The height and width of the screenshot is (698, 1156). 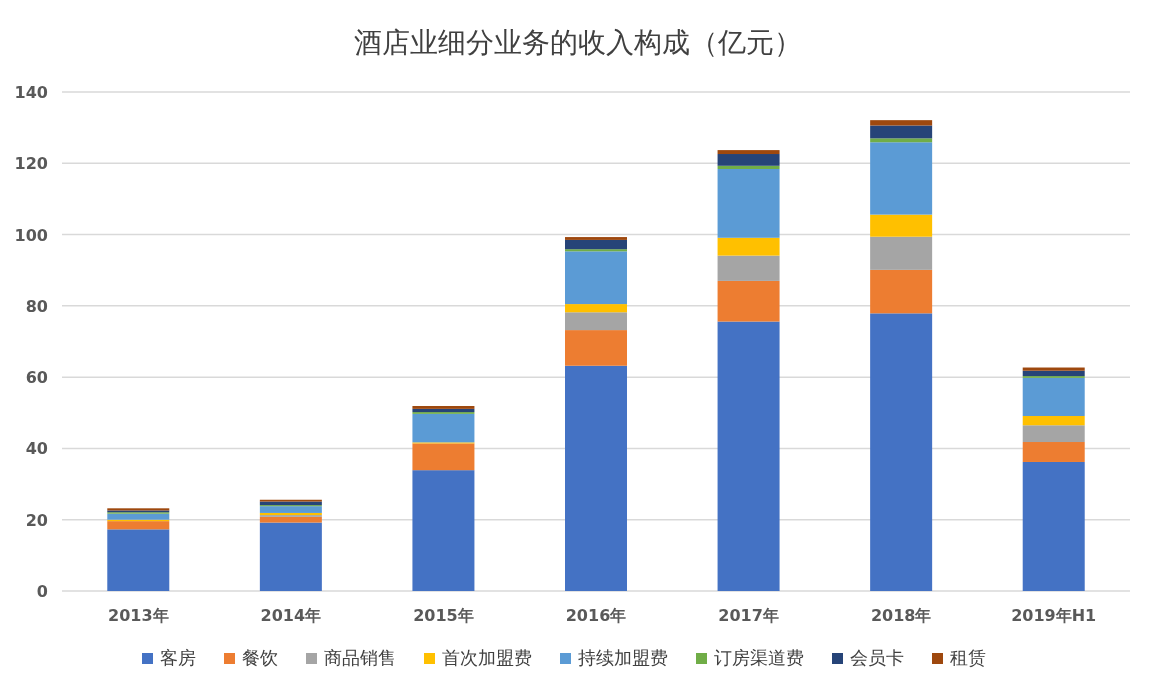 What do you see at coordinates (36, 306) in the screenshot?
I see `y-tick-label: 80` at bounding box center [36, 306].